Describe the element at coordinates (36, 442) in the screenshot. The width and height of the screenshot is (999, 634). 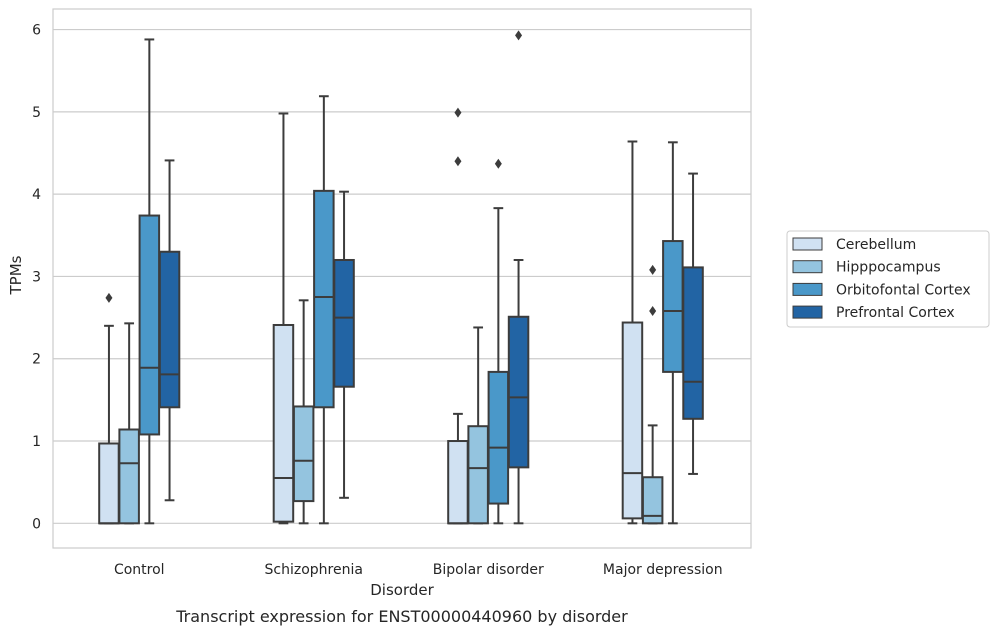
I see `y-tick-label: 1` at that location.